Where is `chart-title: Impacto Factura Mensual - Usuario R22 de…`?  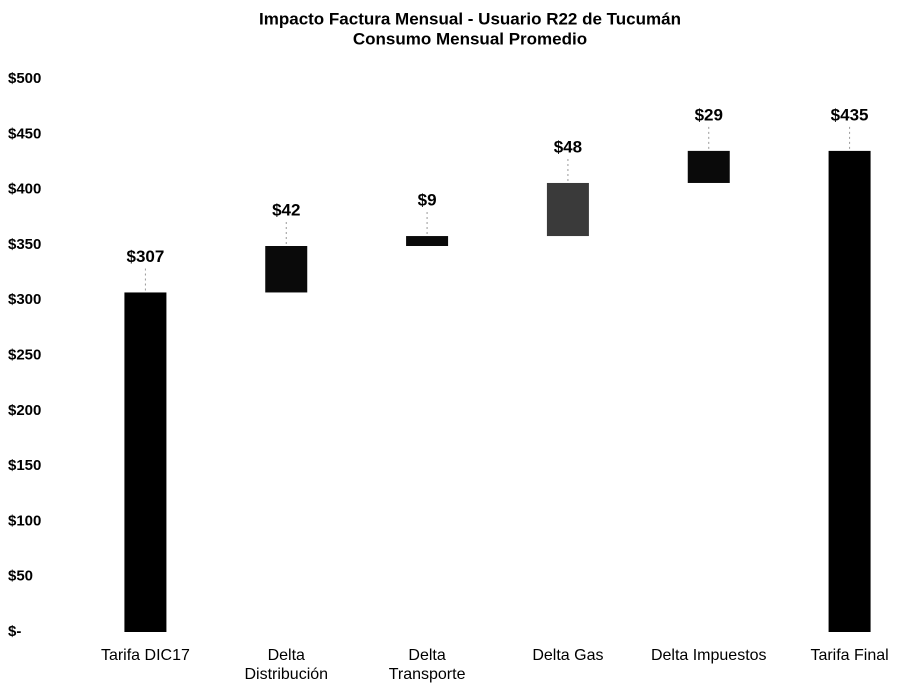 chart-title: Impacto Factura Mensual - Usuario R22 de… is located at coordinates (470, 18).